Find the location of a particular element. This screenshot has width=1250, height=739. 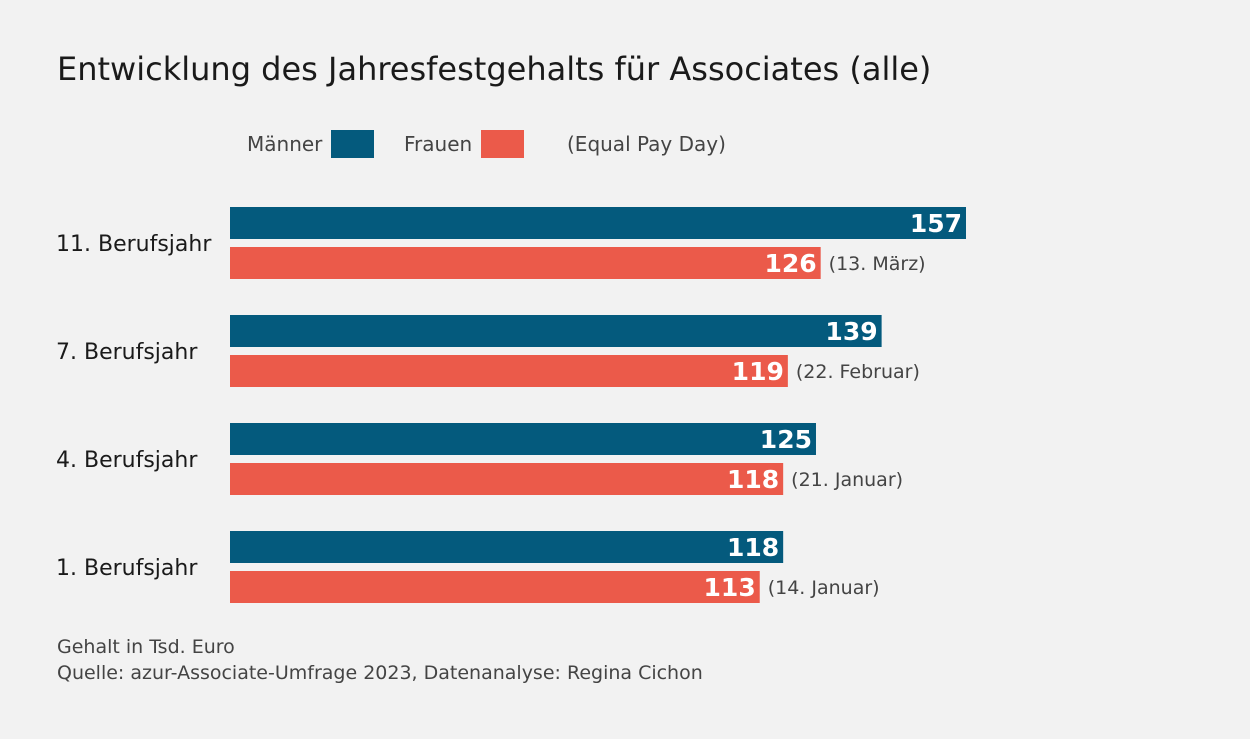

legend-swatch-maenner is located at coordinates (352, 144).